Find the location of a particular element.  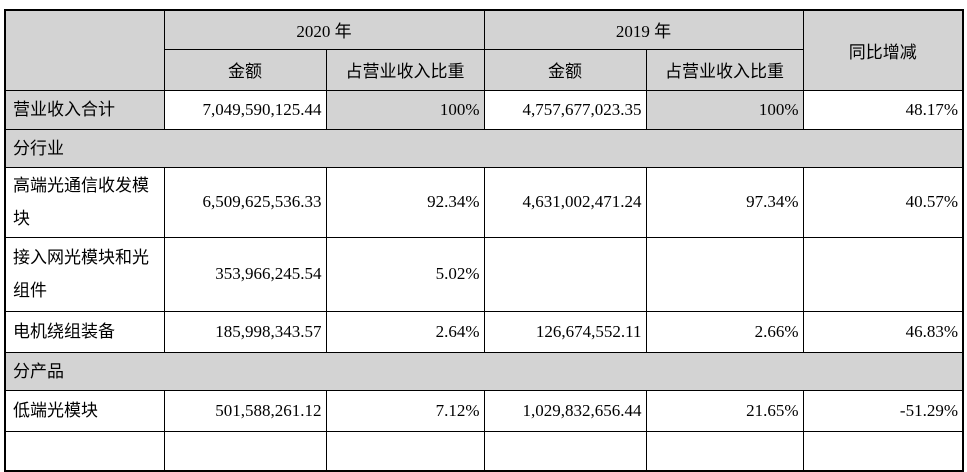

section-label-cell: 分行业 is located at coordinates (484, 148).